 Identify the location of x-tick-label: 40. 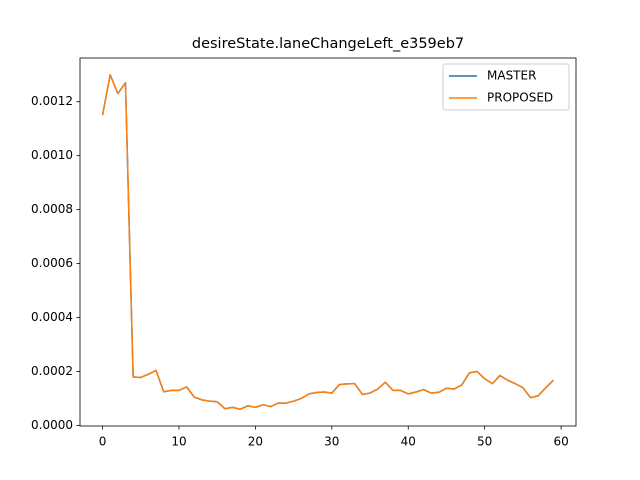
(408, 442).